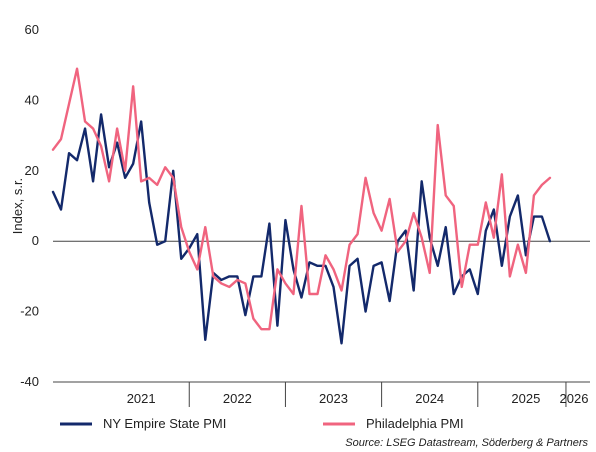 This screenshot has height=452, width=596. Describe the element at coordinates (29, 381) in the screenshot. I see `y-tick-label: -40` at that location.